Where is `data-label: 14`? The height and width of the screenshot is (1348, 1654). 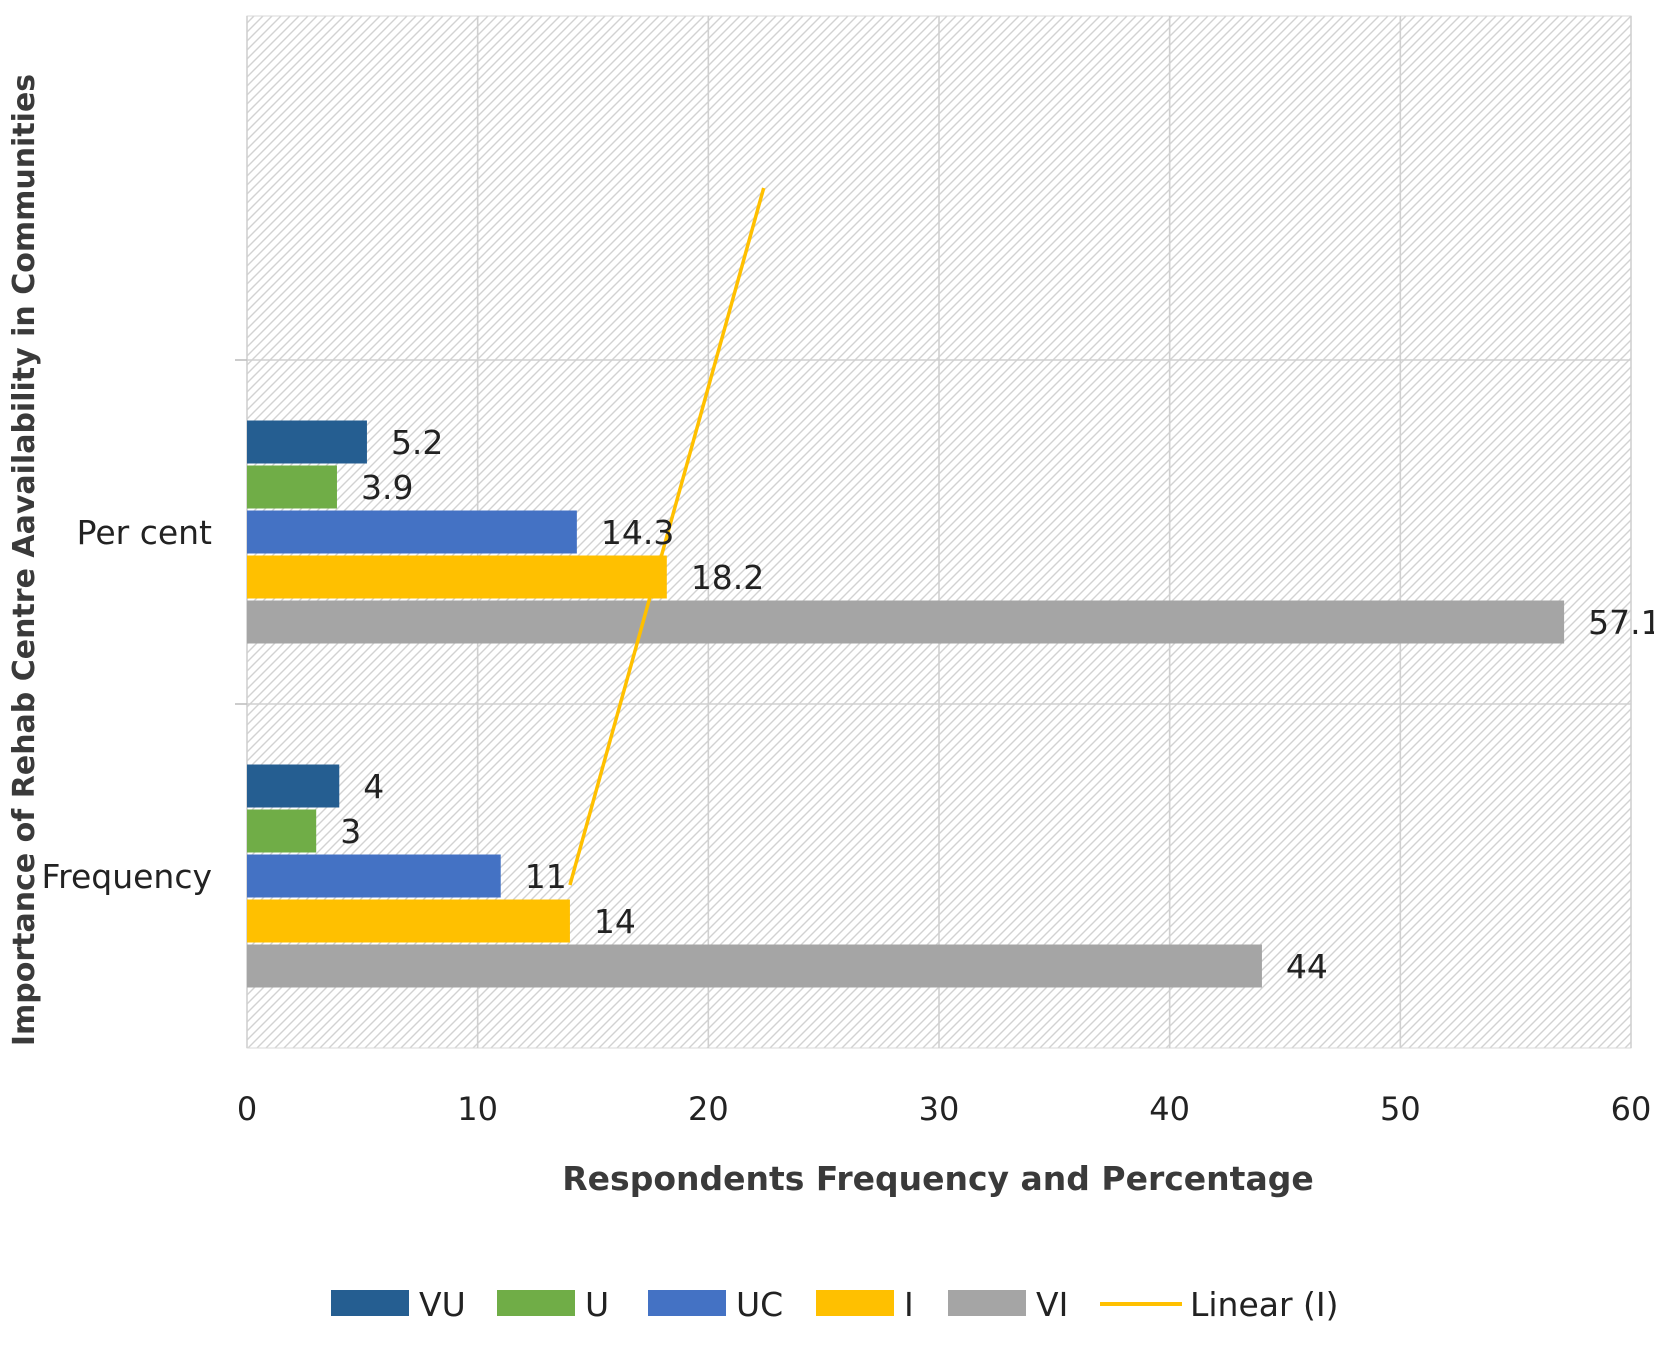 data-label: 14 is located at coordinates (615, 921).